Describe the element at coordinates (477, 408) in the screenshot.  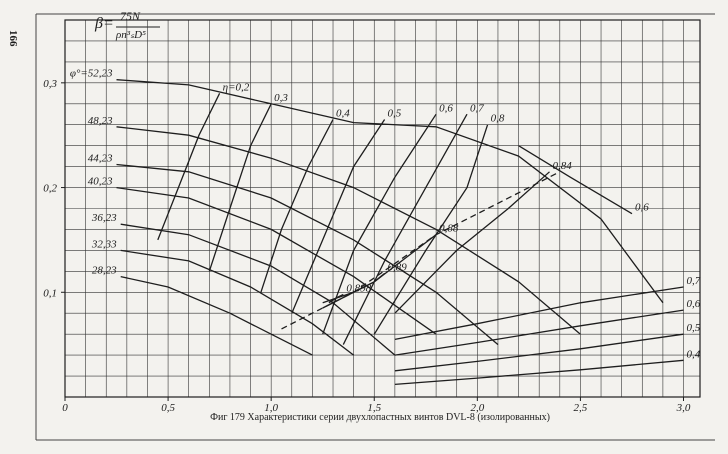
I see `x-tick-label: 2,0` at that location.